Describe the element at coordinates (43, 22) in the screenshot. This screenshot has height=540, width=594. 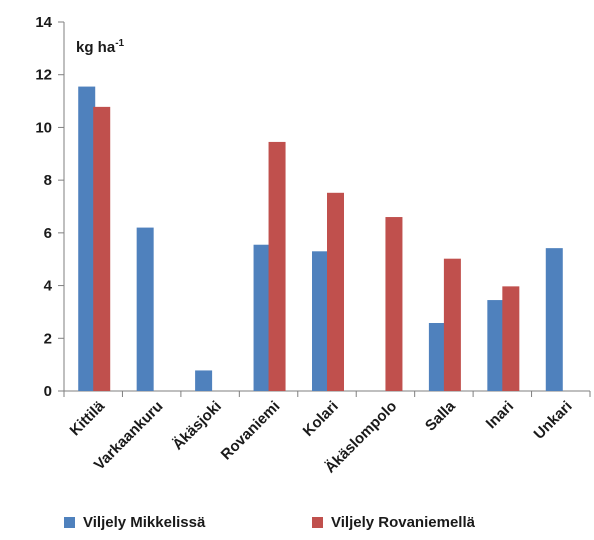
I see `y-tick-label: 14` at that location.